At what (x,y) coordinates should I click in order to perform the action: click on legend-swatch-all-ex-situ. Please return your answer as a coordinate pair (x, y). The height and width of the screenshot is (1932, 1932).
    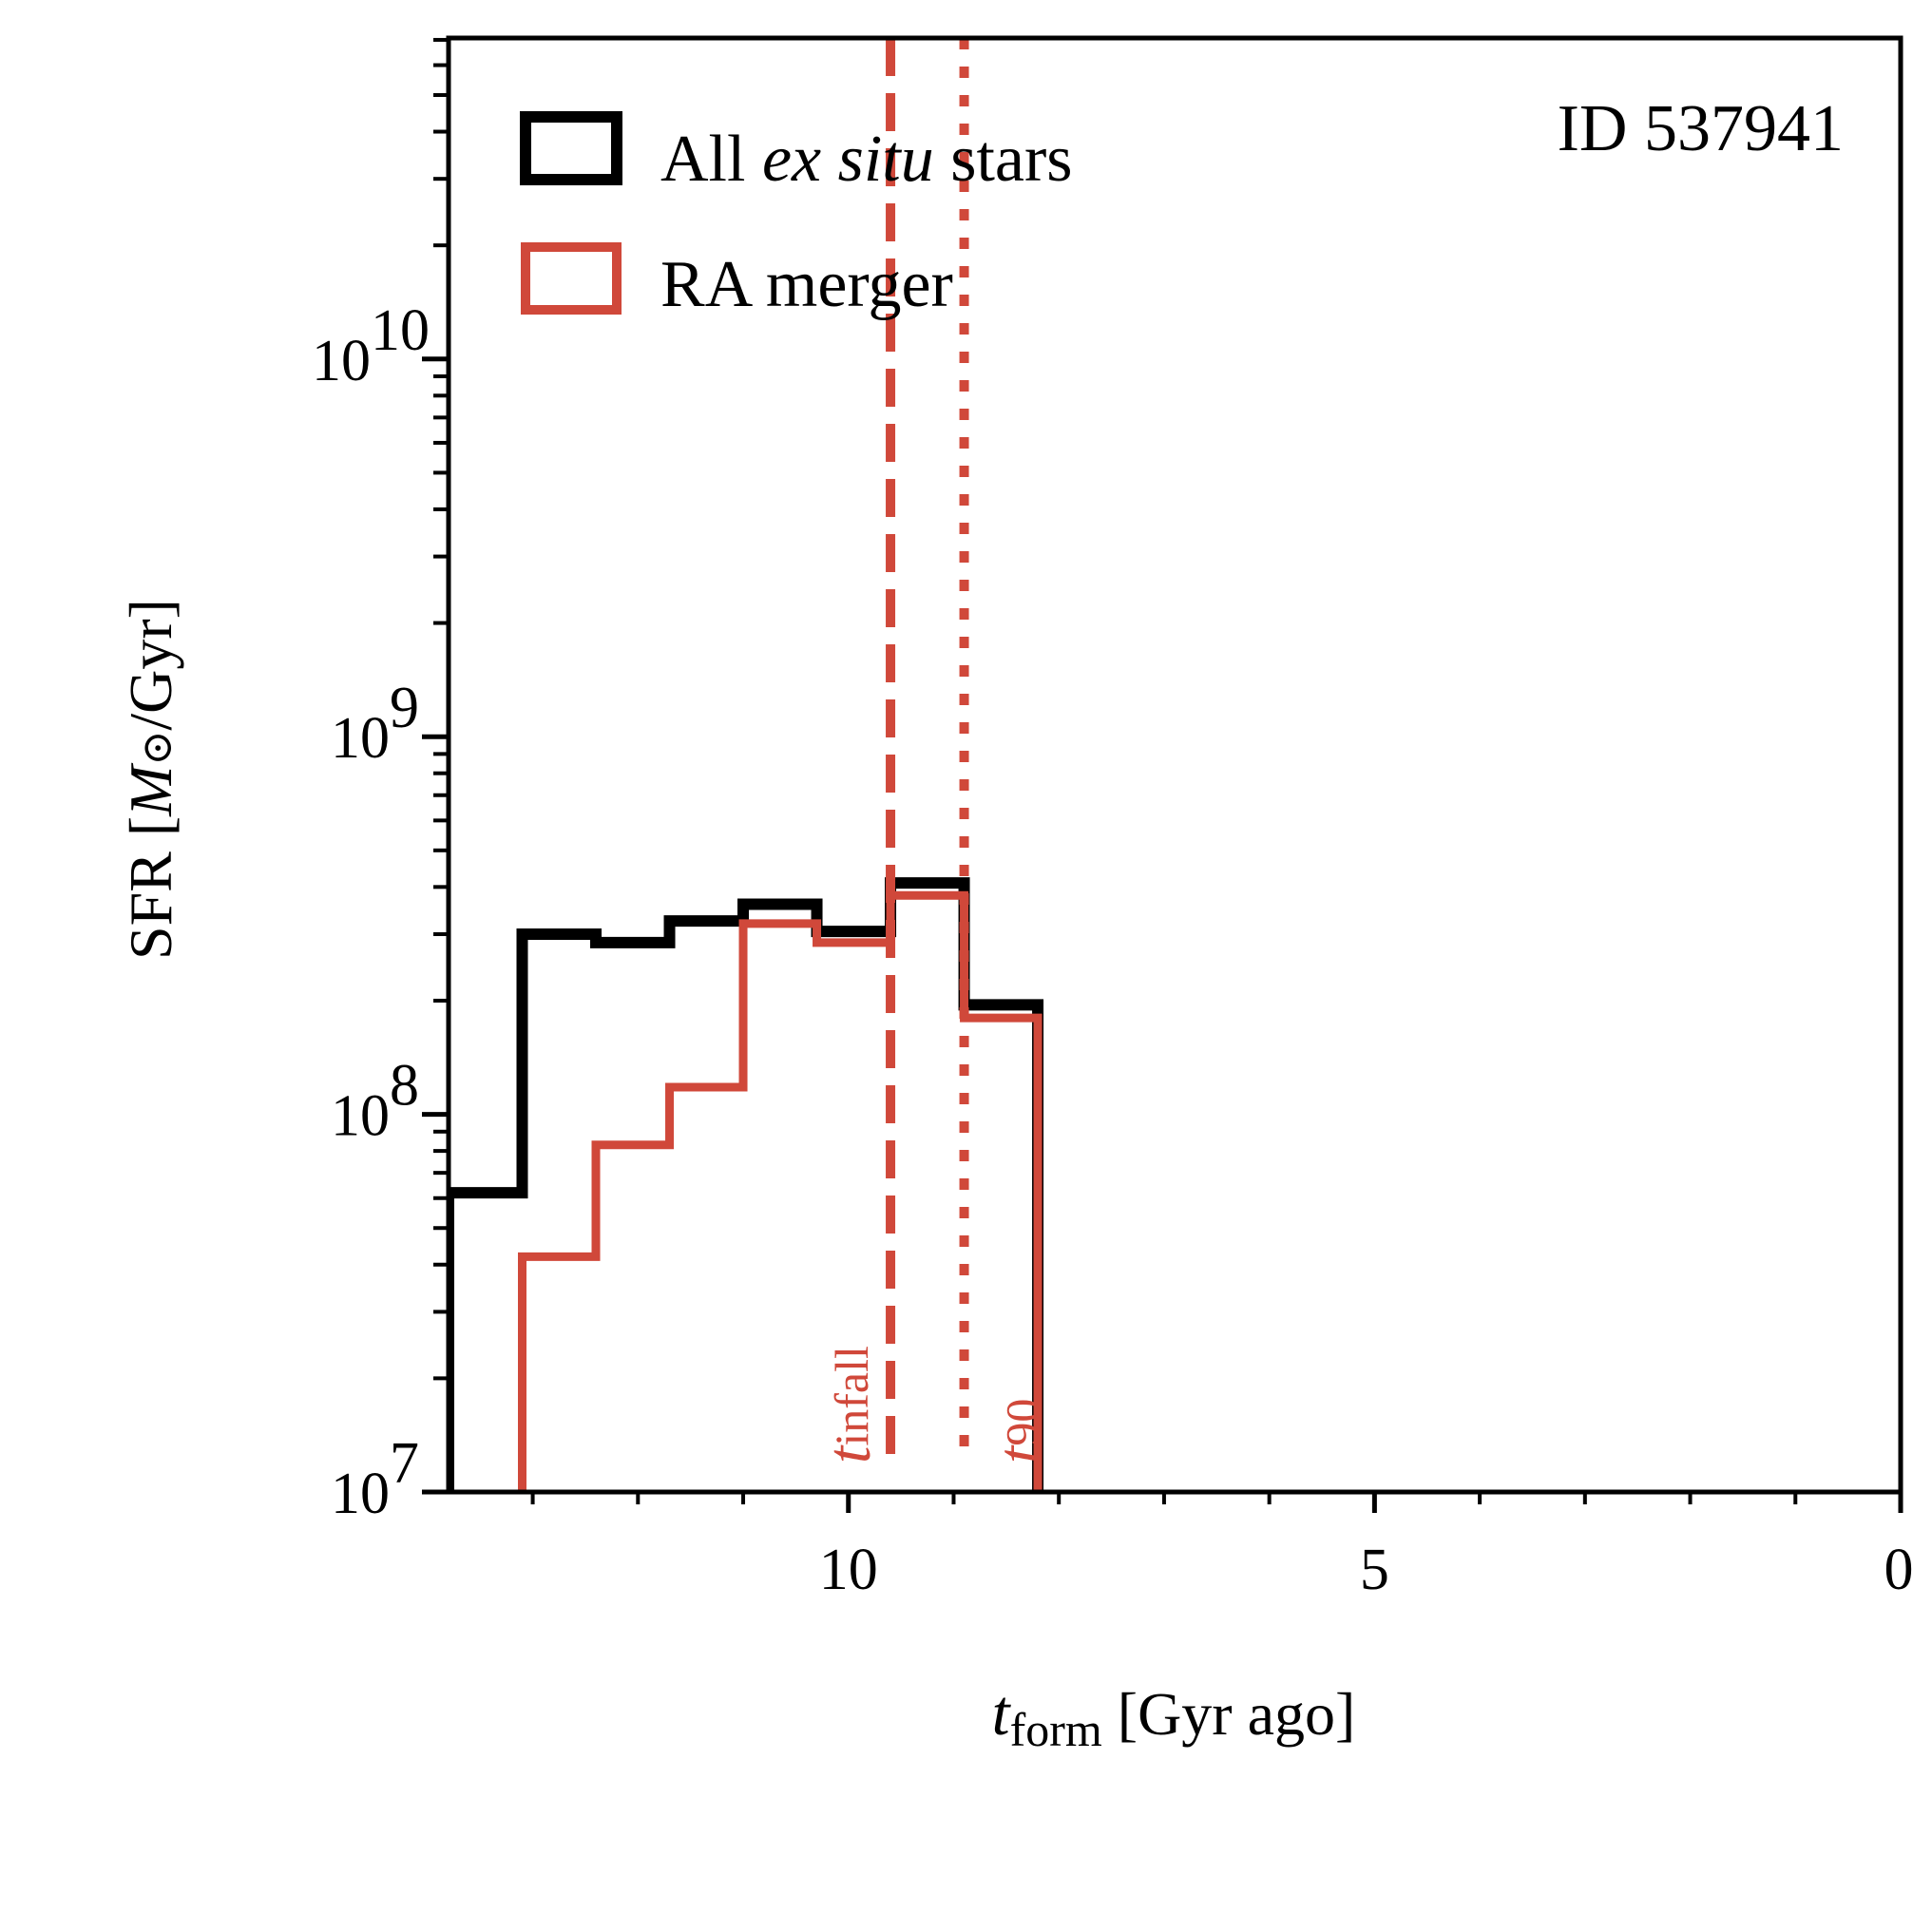
    Looking at the image, I should click on (571, 148).